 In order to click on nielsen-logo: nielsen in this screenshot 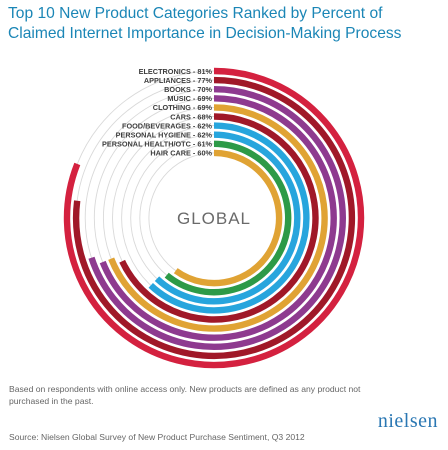, I will do `click(407, 421)`.